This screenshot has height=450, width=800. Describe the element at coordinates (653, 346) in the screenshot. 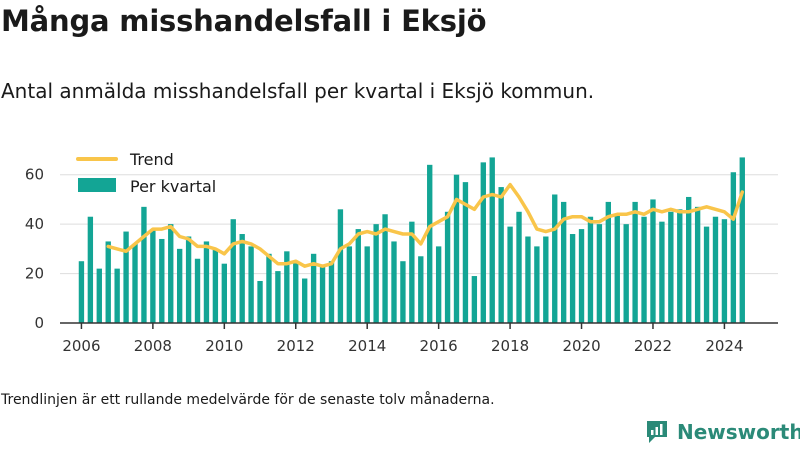

I see `x-tick-label: 2022` at that location.